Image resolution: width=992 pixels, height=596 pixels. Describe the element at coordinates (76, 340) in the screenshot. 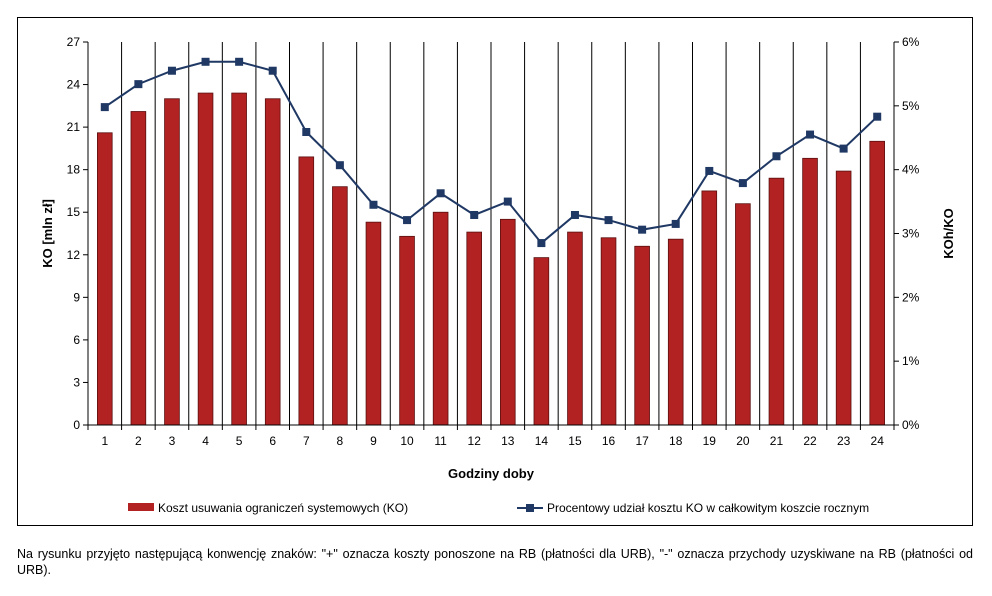

I see `y-tick-label-left: 6` at that location.